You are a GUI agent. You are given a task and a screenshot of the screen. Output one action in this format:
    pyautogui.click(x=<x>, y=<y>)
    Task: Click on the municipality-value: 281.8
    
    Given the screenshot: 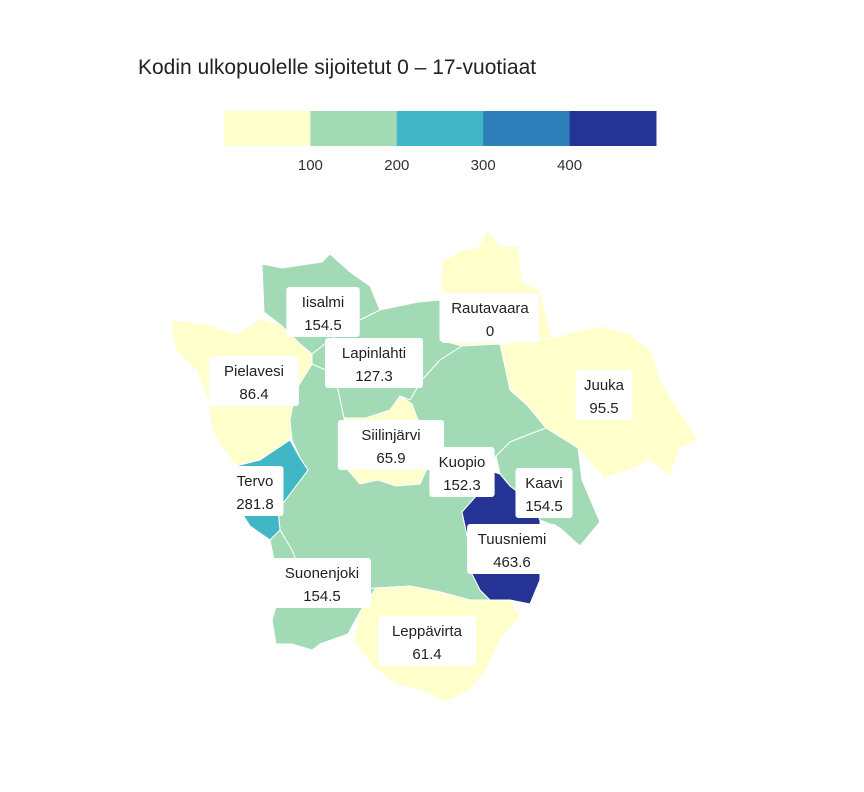 What is the action you would take?
    pyautogui.click(x=255, y=504)
    